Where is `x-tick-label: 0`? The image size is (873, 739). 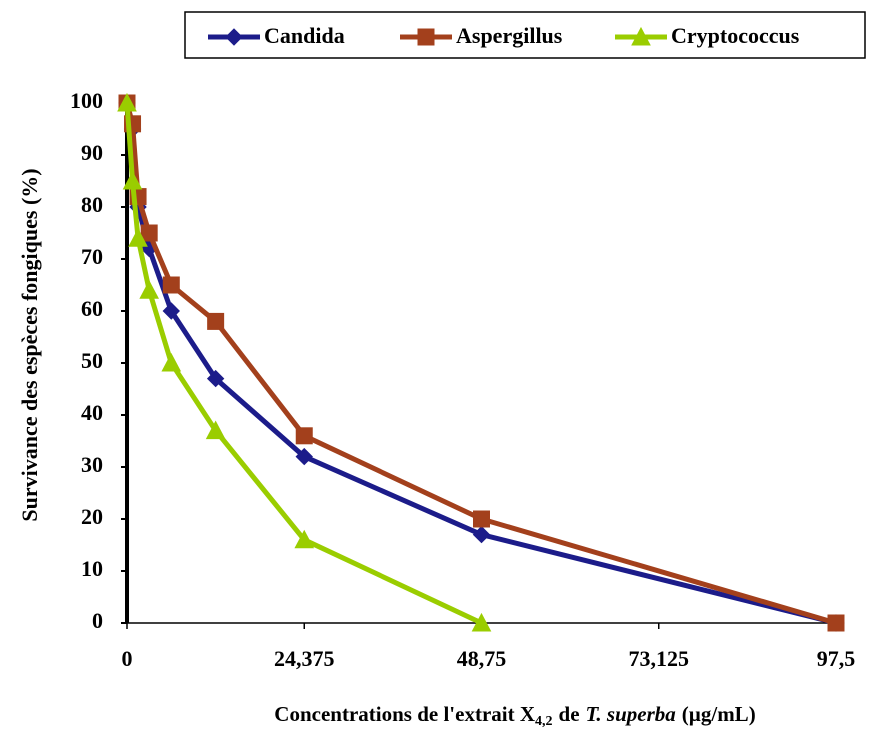
x-tick-label: 0 is located at coordinates (127, 658).